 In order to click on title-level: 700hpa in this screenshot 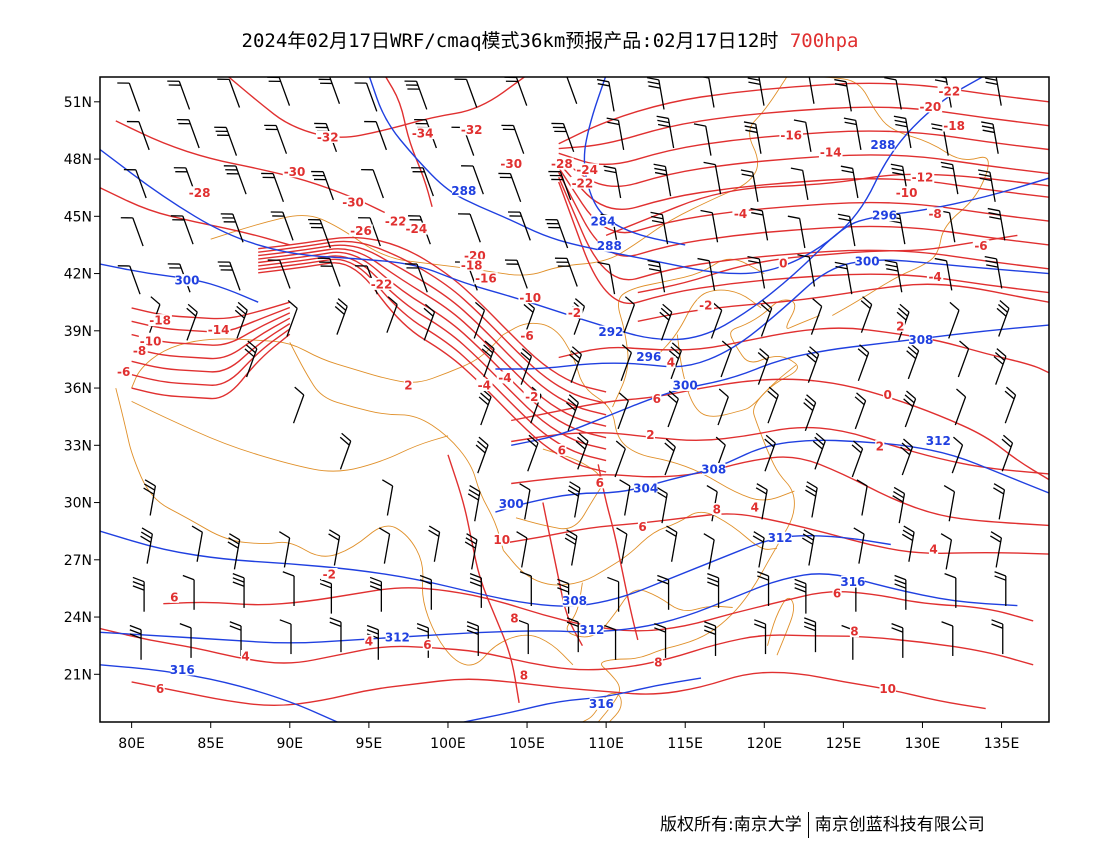, I will do `click(824, 41)`.